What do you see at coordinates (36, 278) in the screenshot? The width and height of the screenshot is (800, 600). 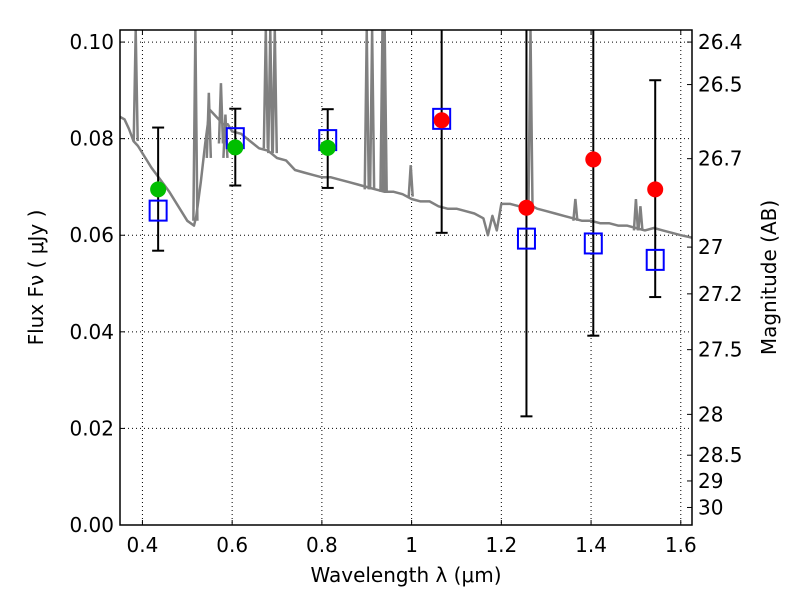 I see `y-axis-label: Flux Fν ( μJy )` at bounding box center [36, 278].